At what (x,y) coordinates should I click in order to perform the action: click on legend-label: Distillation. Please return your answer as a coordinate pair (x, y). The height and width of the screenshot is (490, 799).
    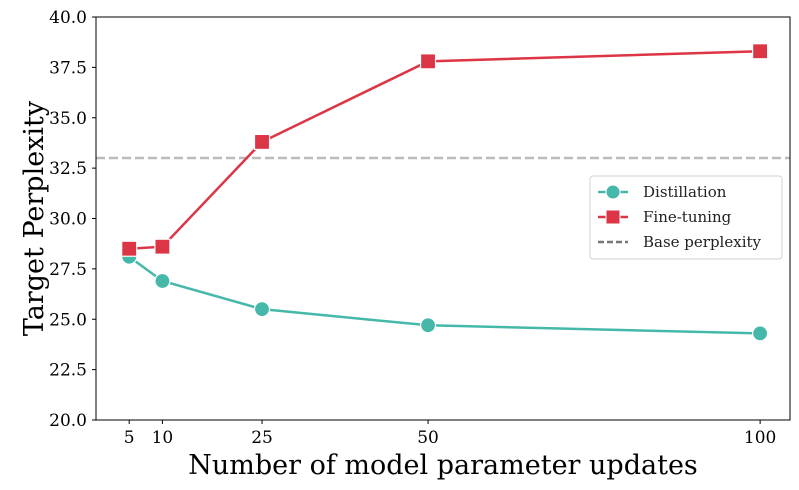
    Looking at the image, I should click on (685, 192).